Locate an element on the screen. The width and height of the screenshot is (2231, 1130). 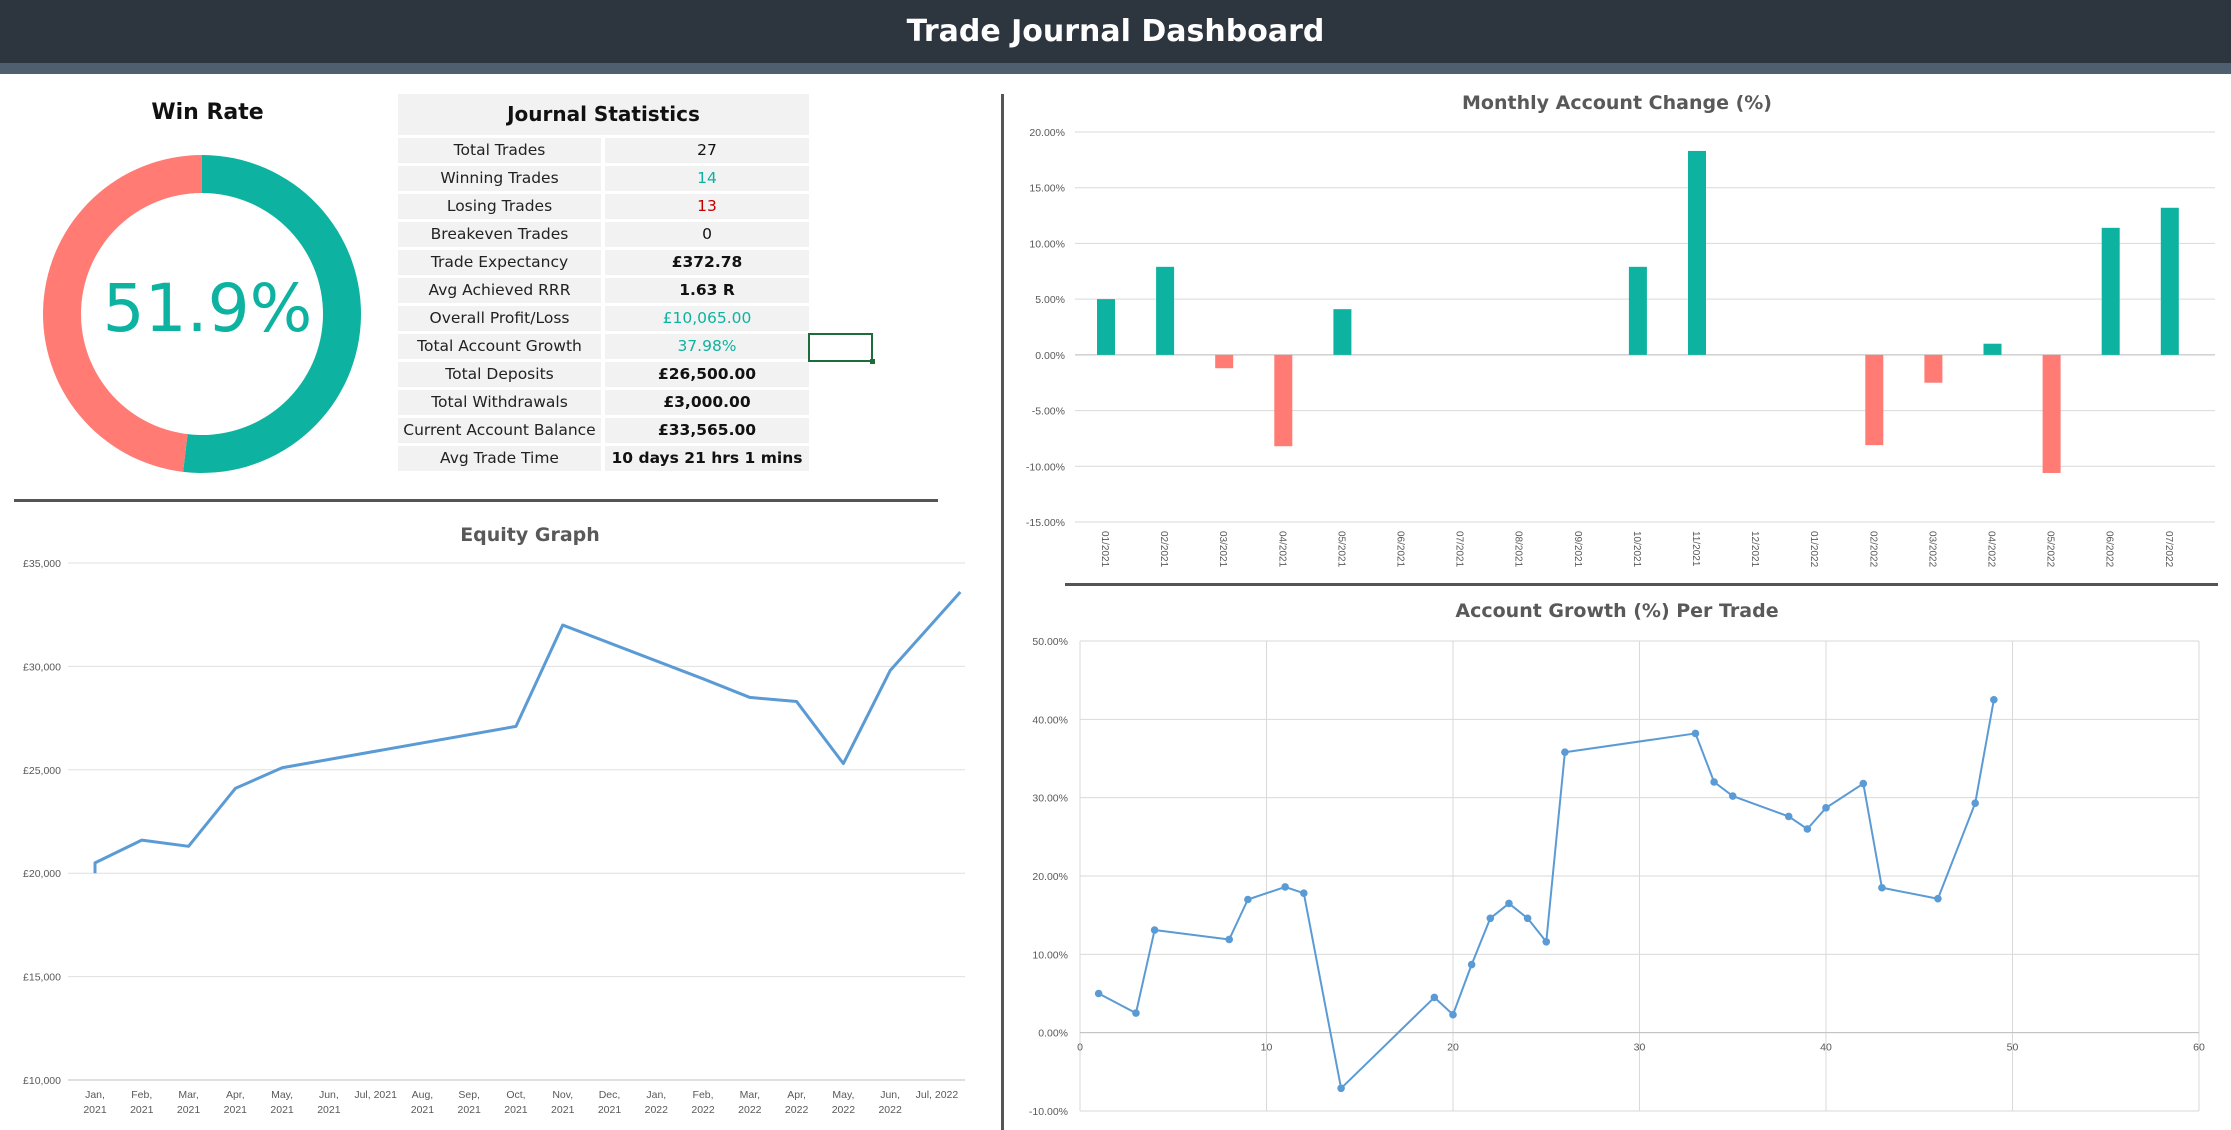
stat-label: Total Withdrawals is located at coordinates (499, 402).